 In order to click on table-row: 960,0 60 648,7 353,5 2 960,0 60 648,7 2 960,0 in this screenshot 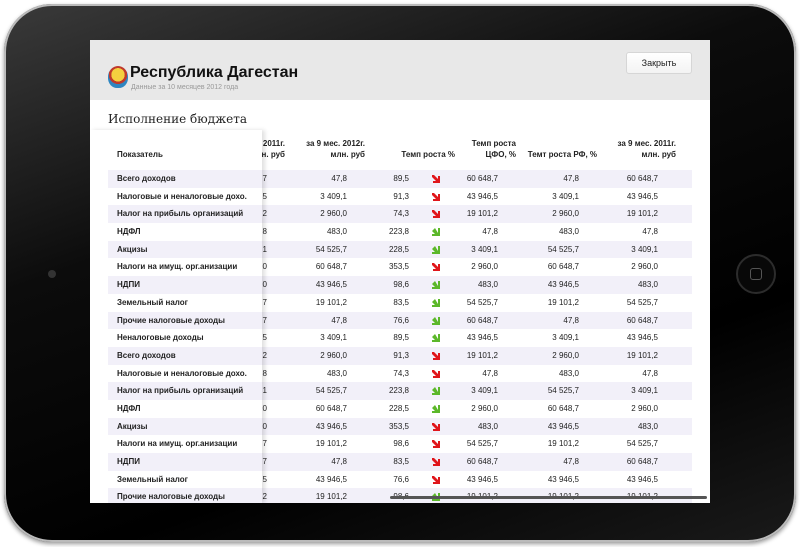, I will do `click(477, 267)`.